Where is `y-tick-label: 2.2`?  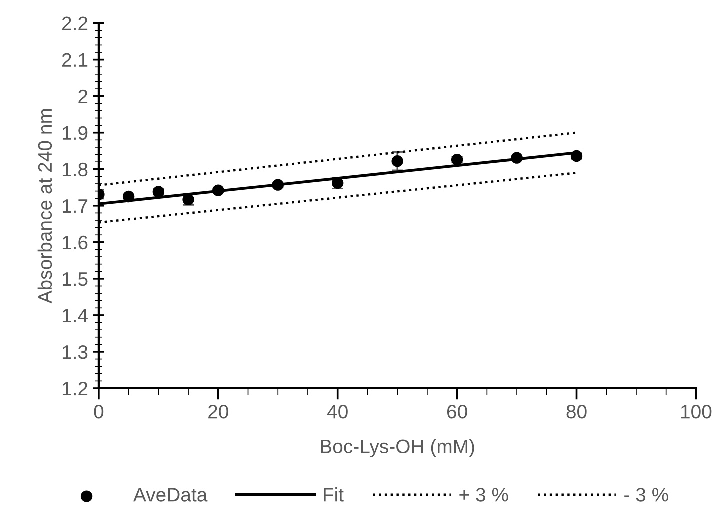
y-tick-label: 2.2 is located at coordinates (75, 23).